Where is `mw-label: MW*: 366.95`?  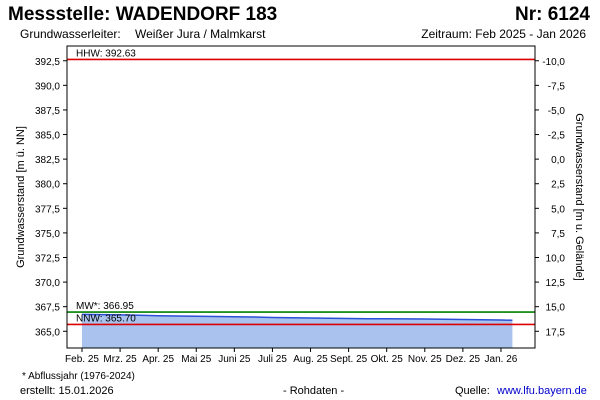
mw-label: MW*: 366.95 is located at coordinates (105, 306).